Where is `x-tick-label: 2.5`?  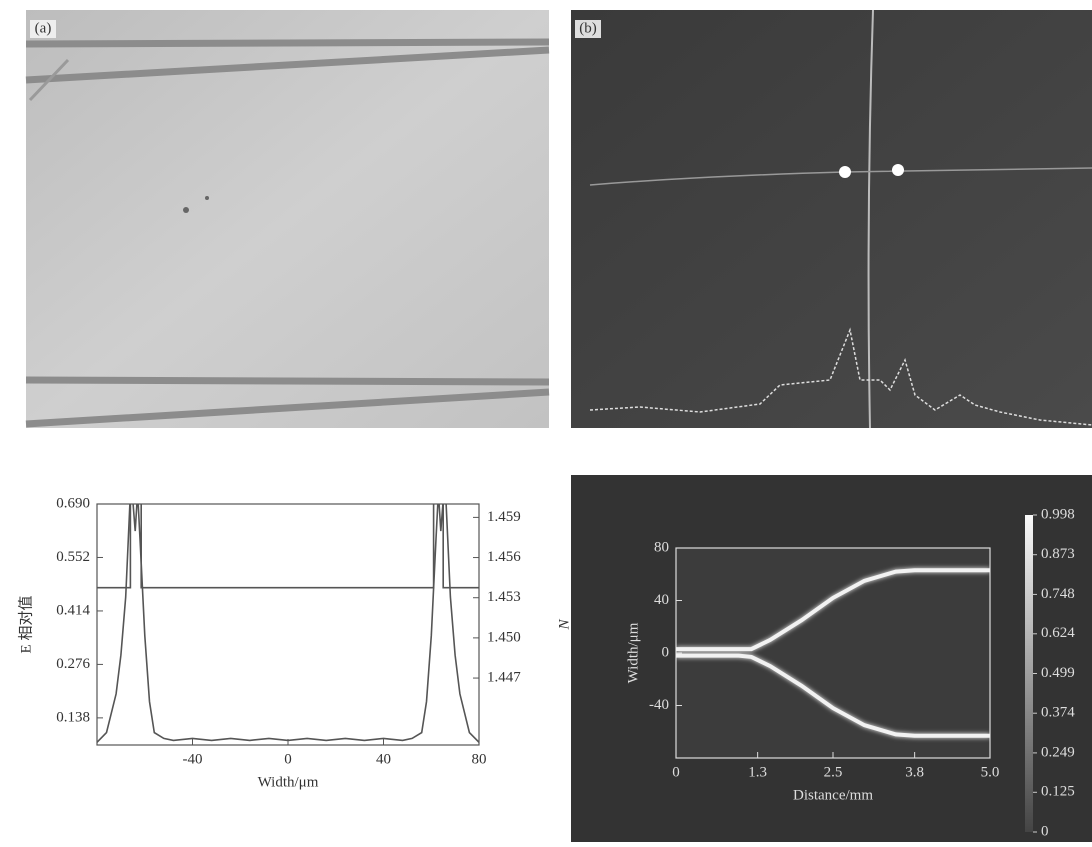
x-tick-label: 2.5 is located at coordinates (833, 772).